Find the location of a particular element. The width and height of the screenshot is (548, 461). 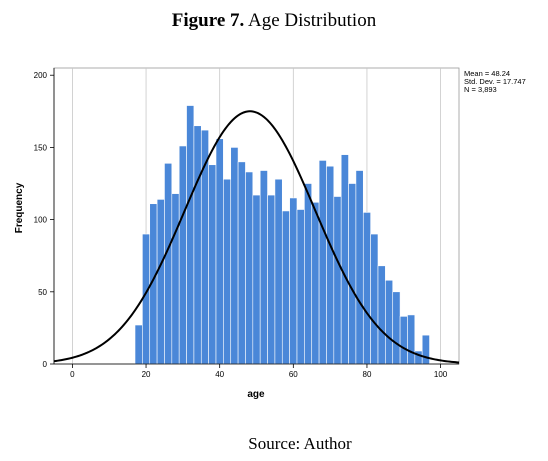

stats-mean: Mean = 48.24 is located at coordinates (487, 73).